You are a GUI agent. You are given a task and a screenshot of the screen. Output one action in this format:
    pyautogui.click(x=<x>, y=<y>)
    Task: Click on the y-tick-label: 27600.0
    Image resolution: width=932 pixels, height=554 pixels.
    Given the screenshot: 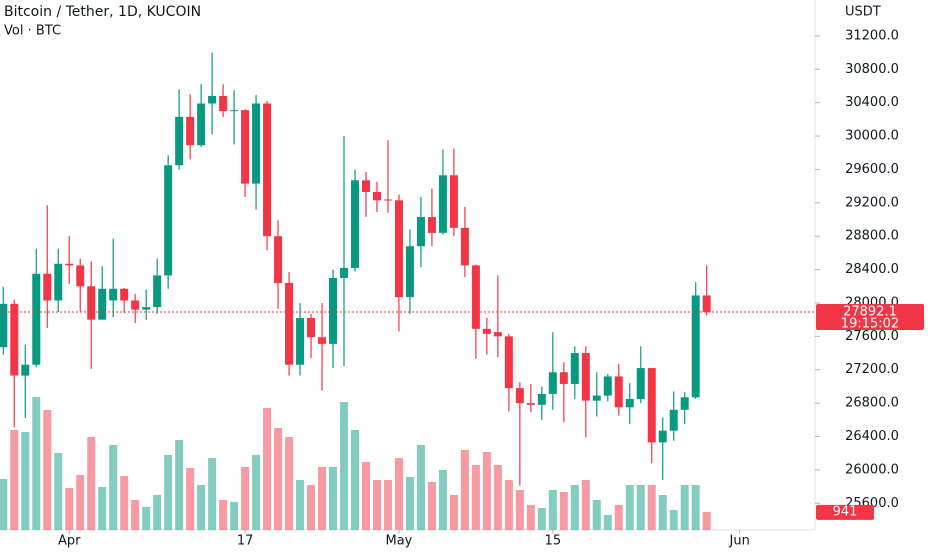 What is the action you would take?
    pyautogui.click(x=872, y=336)
    